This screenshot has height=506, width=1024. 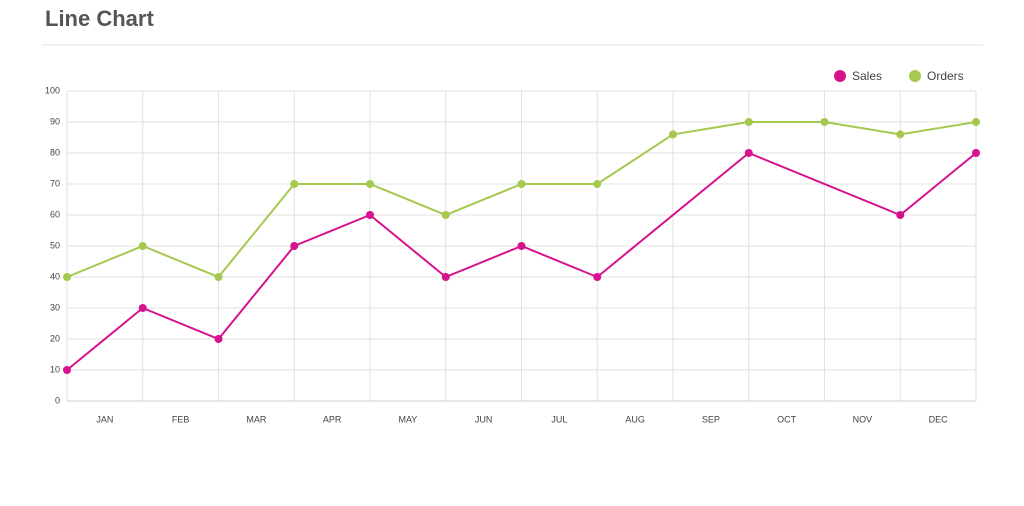 I want to click on x-tick-label: AUG, so click(x=635, y=419).